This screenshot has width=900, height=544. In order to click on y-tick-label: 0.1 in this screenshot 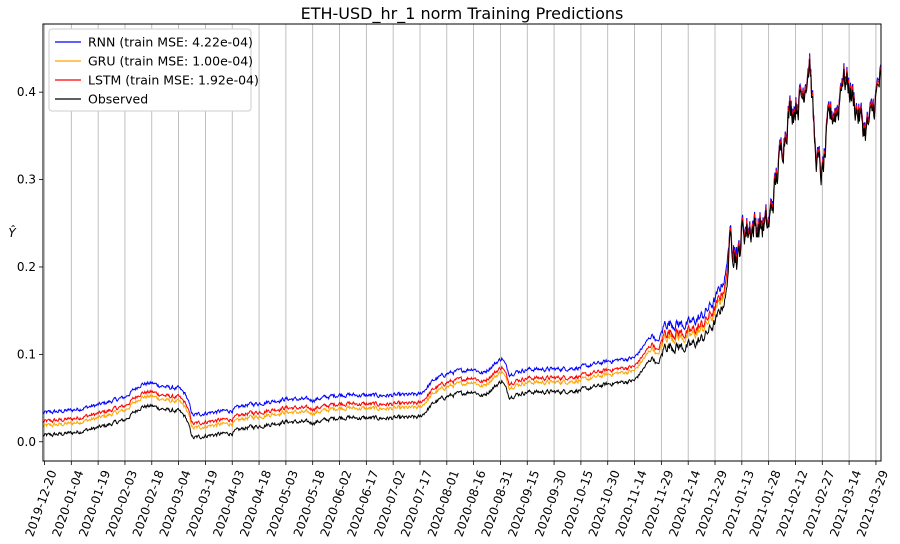, I will do `click(26, 354)`.